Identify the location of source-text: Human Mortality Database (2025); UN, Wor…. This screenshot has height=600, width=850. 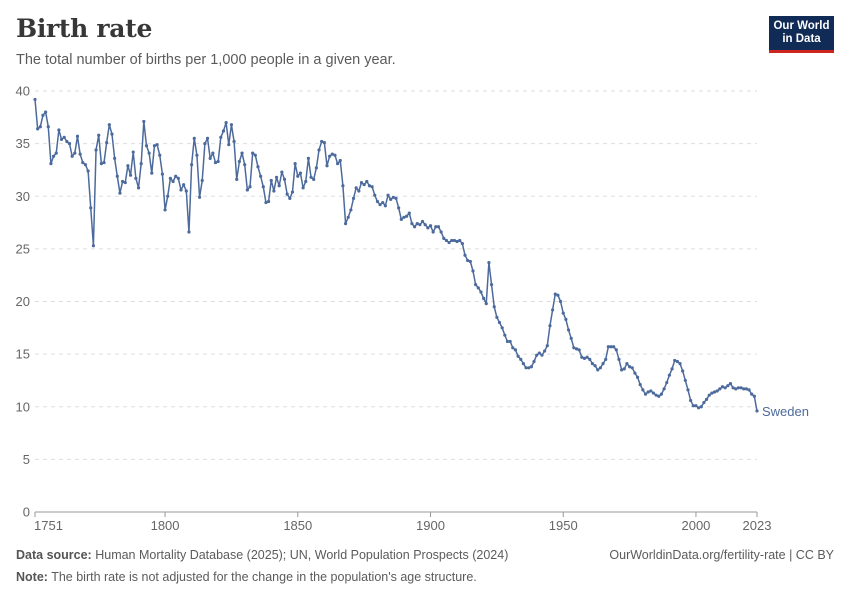
(302, 555).